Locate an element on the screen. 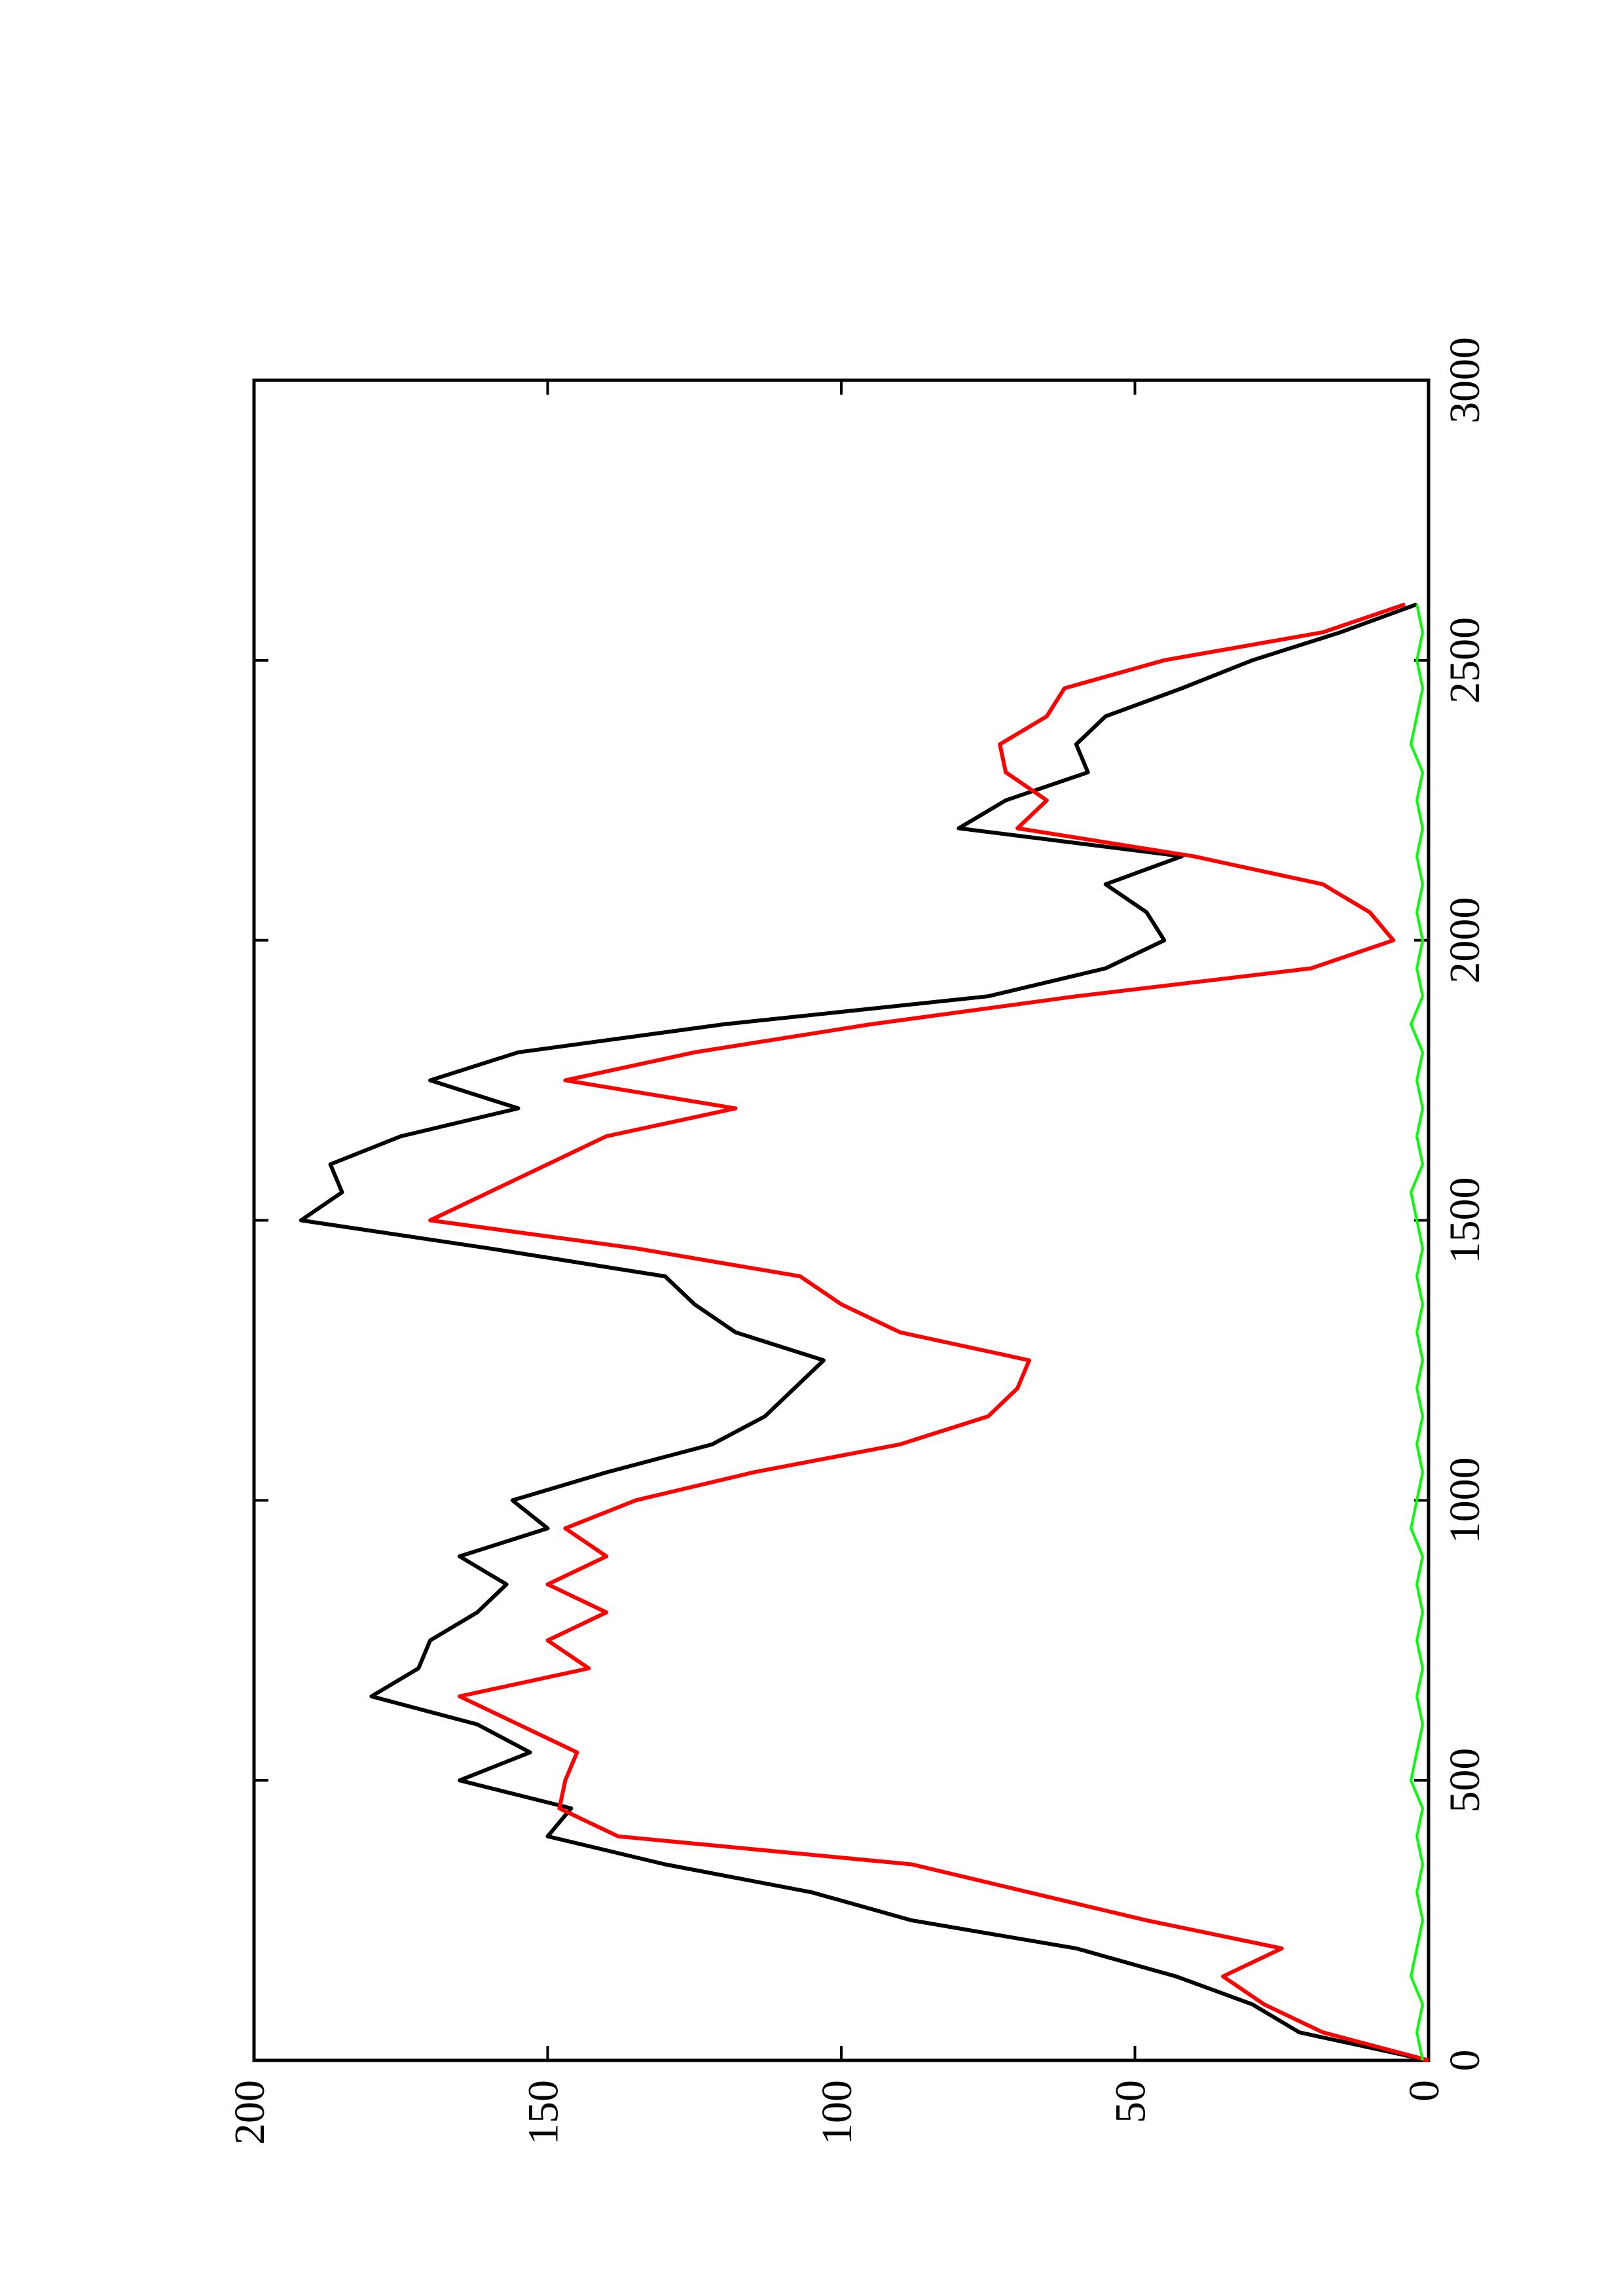  x-tick-label: 1000 is located at coordinates (1465, 1500).